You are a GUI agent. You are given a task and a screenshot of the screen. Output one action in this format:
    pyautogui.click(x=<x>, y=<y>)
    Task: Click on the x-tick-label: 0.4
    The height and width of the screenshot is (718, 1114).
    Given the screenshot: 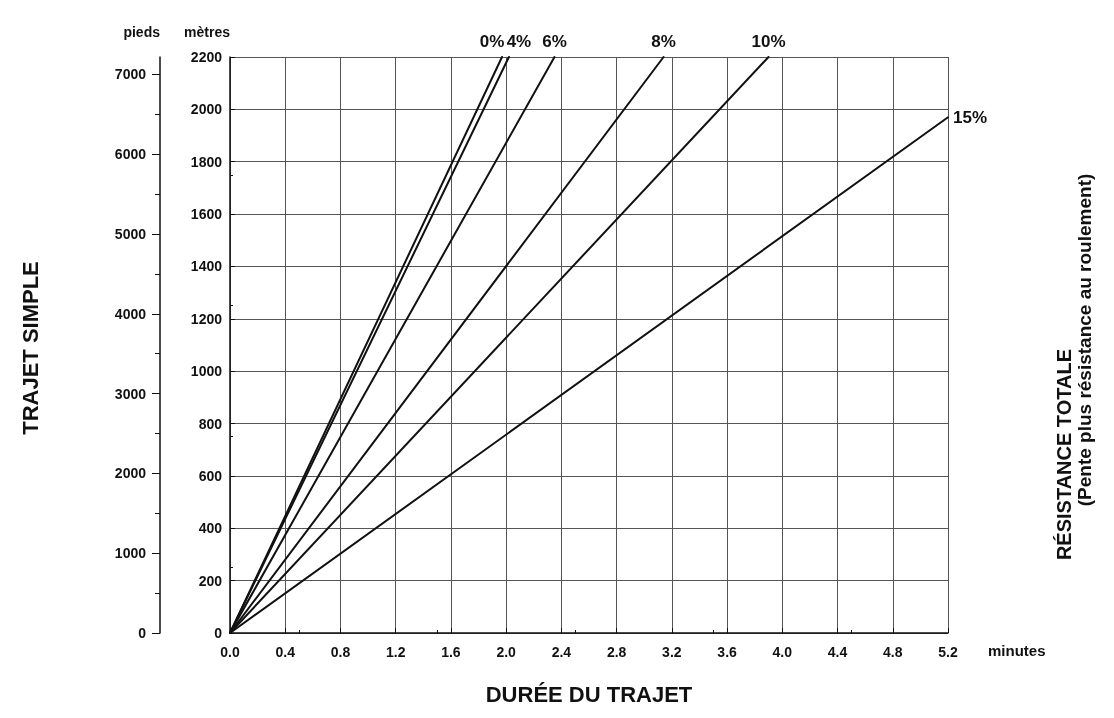 What is the action you would take?
    pyautogui.click(x=285, y=652)
    